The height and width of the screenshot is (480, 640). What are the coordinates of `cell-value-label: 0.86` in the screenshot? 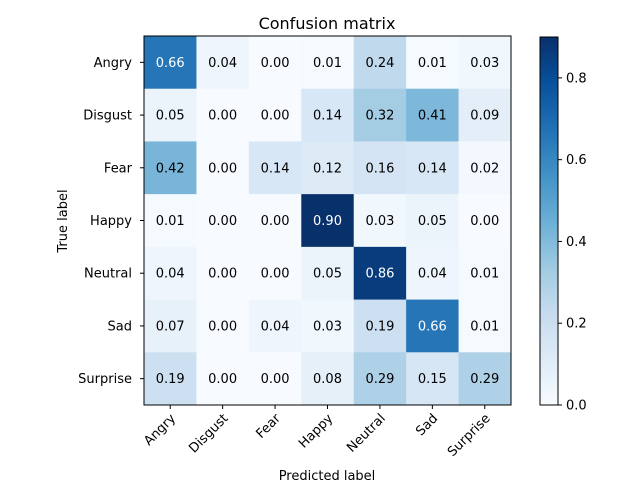 It's located at (379, 274).